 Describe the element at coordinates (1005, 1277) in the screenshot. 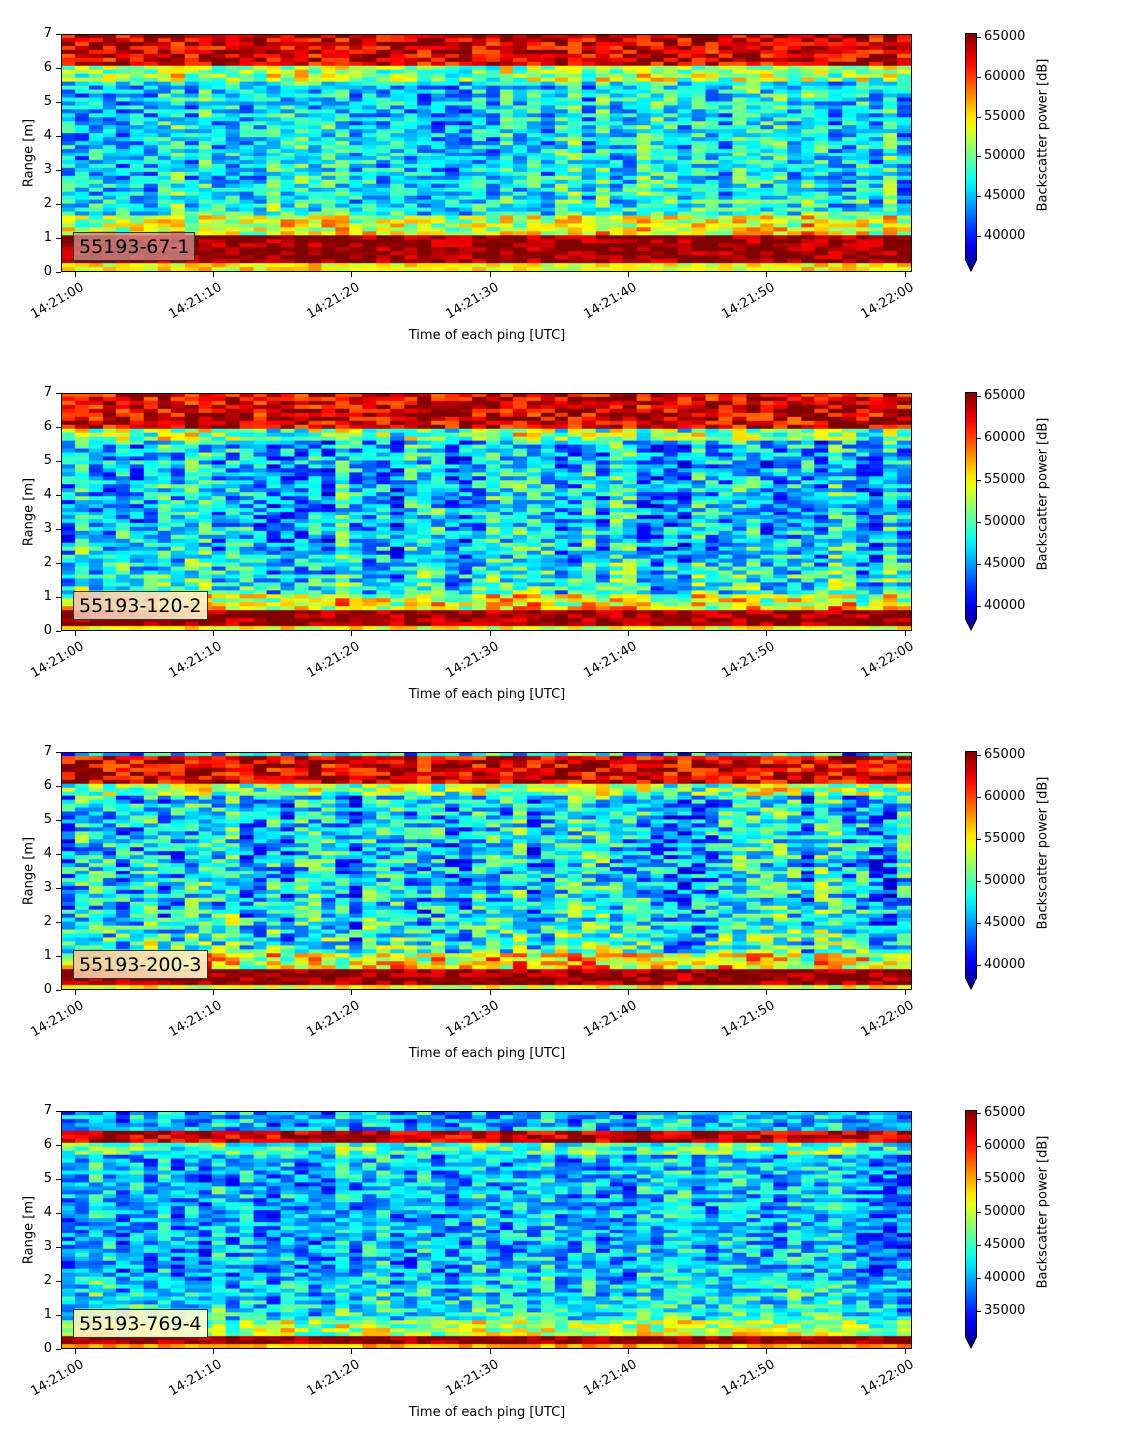

I see `colorbar-tick-label: 40000` at that location.